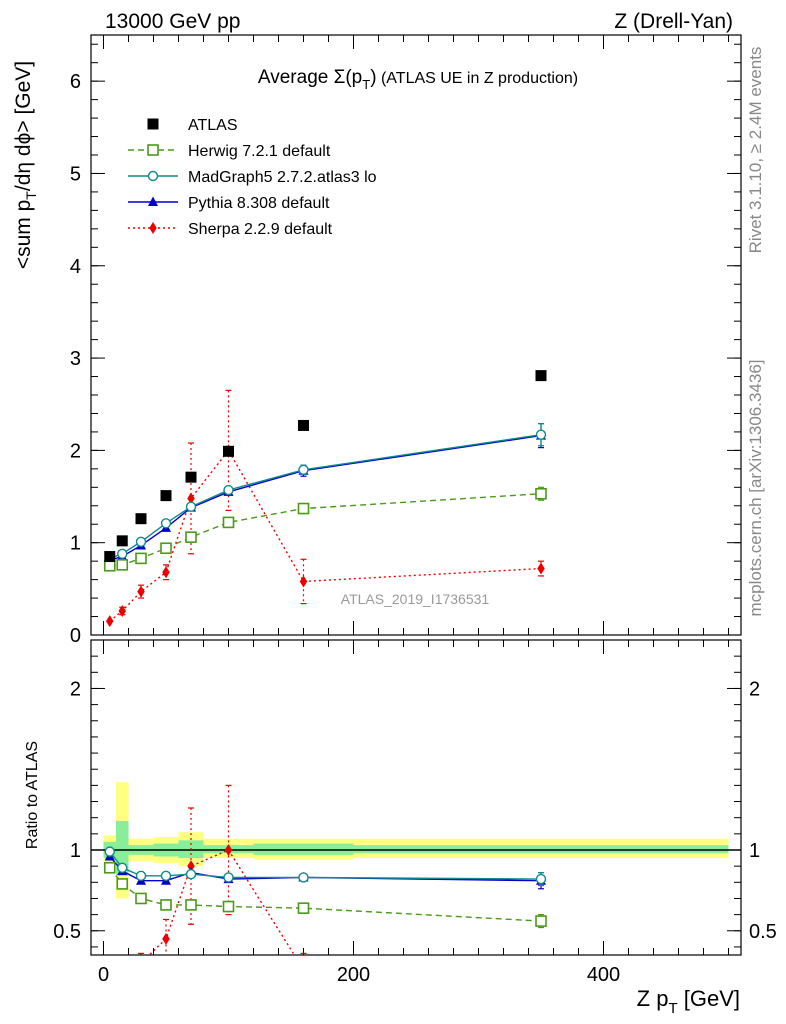  I want to click on ratio-ytick-label-left-1: 1, so click(75, 851).